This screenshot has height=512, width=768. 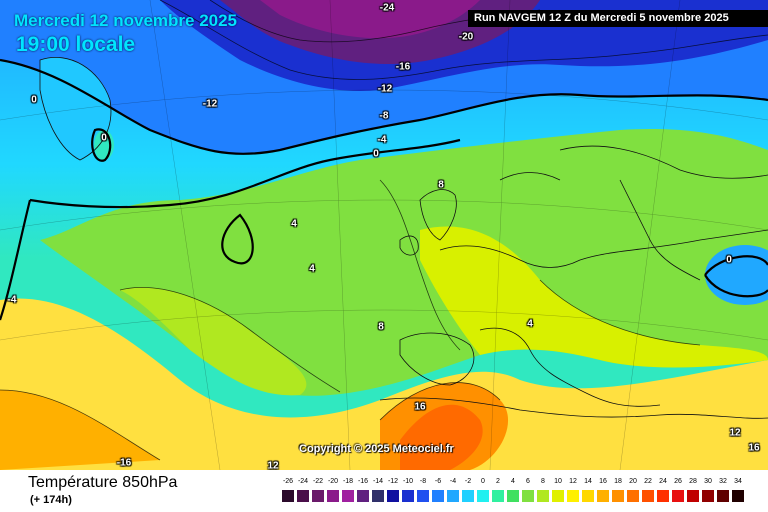 What do you see at coordinates (468, 481) in the screenshot?
I see `legend-label: -2` at bounding box center [468, 481].